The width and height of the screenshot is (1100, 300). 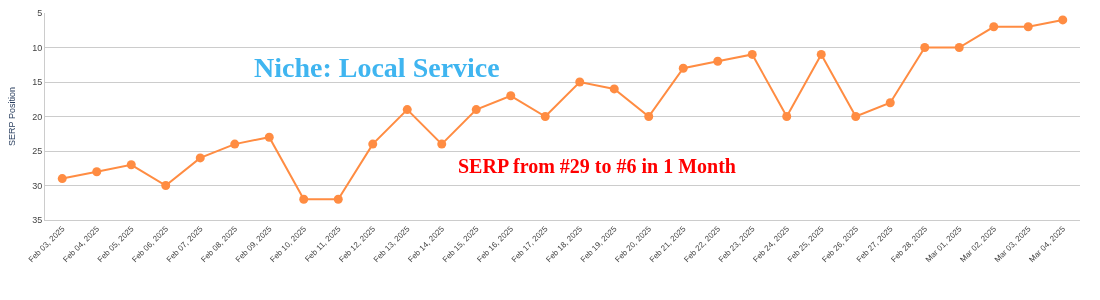 I want to click on y-tick-label: 25, so click(x=37, y=151).